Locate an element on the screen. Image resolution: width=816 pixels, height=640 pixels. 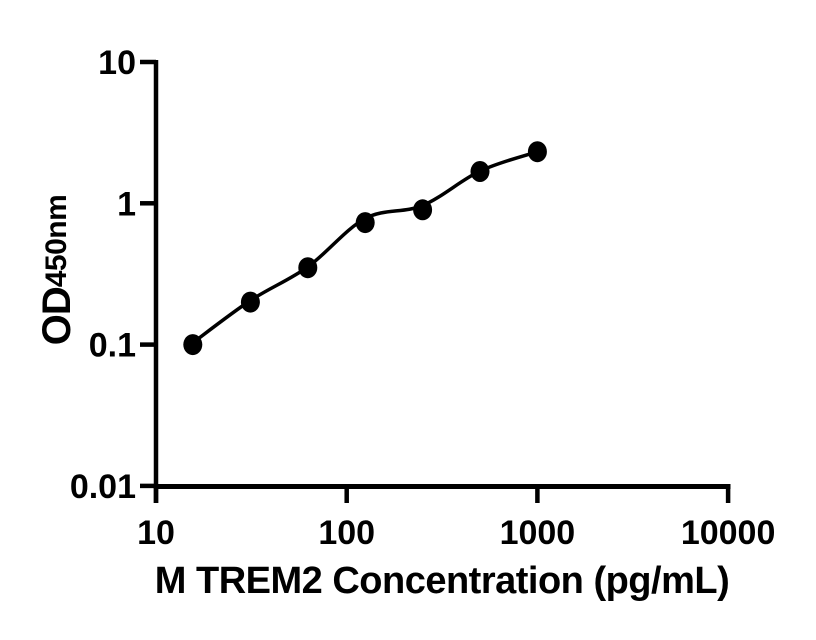
x-tick-label: 10 is located at coordinates (156, 533).